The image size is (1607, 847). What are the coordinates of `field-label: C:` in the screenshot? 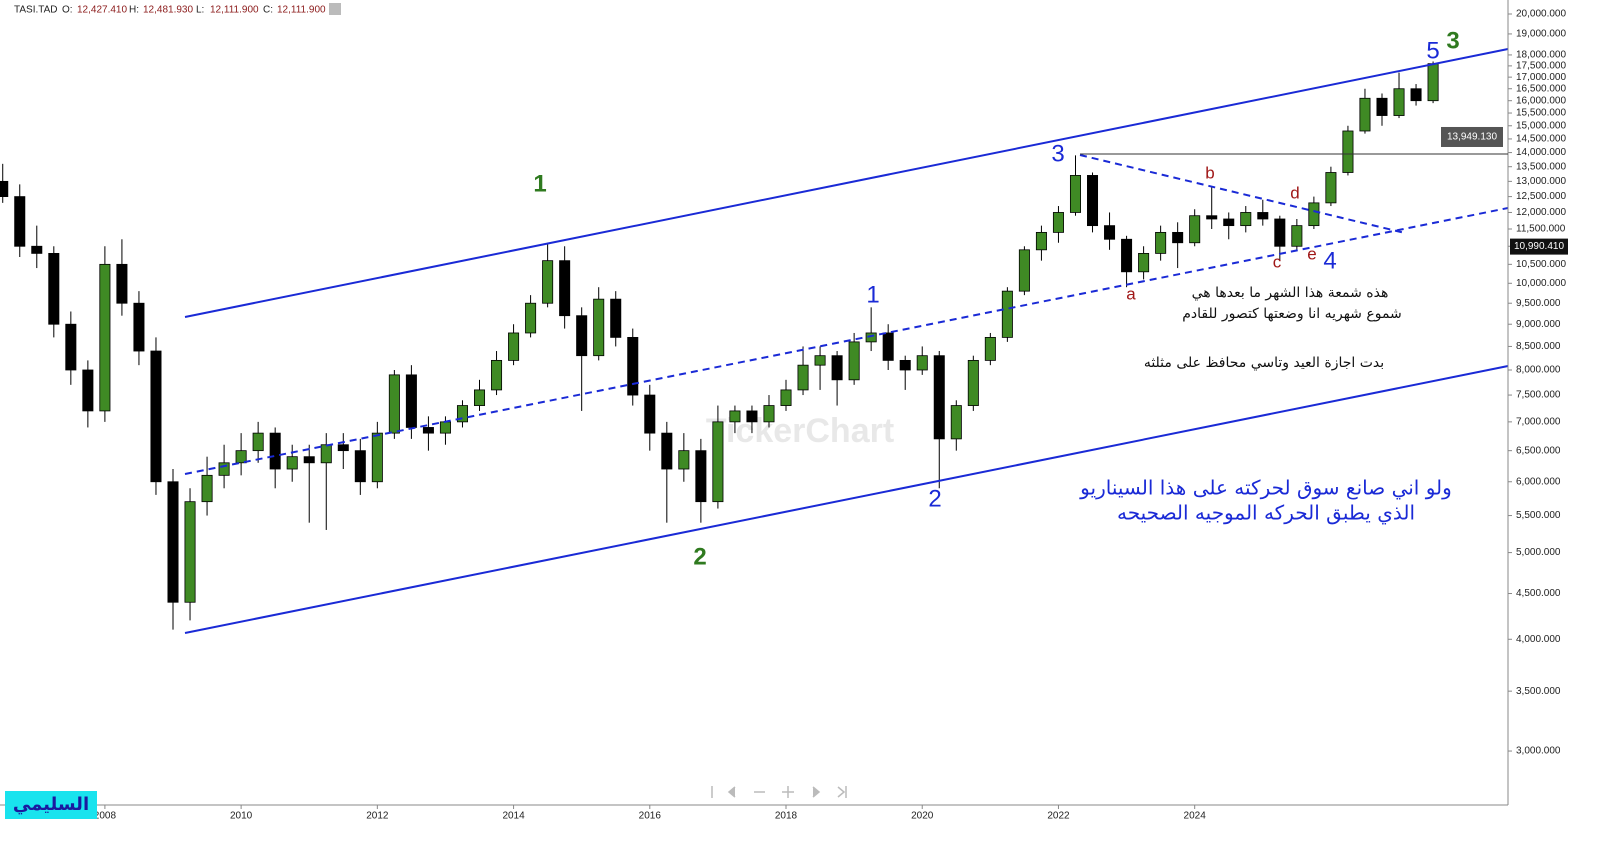 It's located at (268, 10).